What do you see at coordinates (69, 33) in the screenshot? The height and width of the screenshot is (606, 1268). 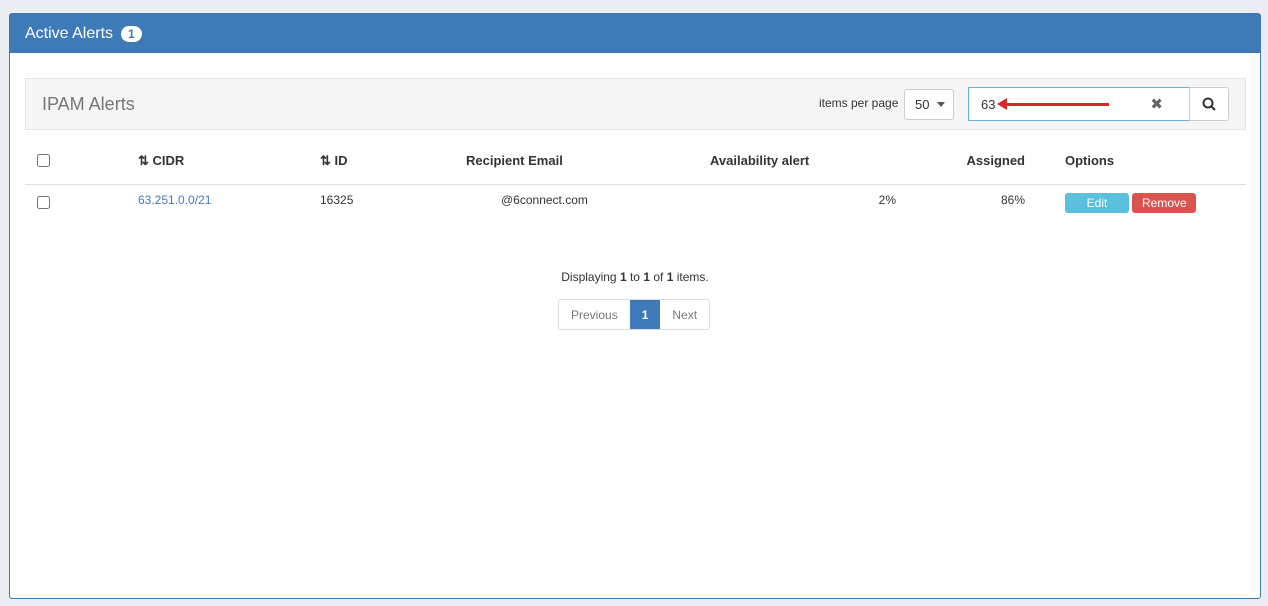 I see `panel-title: Active Alerts` at bounding box center [69, 33].